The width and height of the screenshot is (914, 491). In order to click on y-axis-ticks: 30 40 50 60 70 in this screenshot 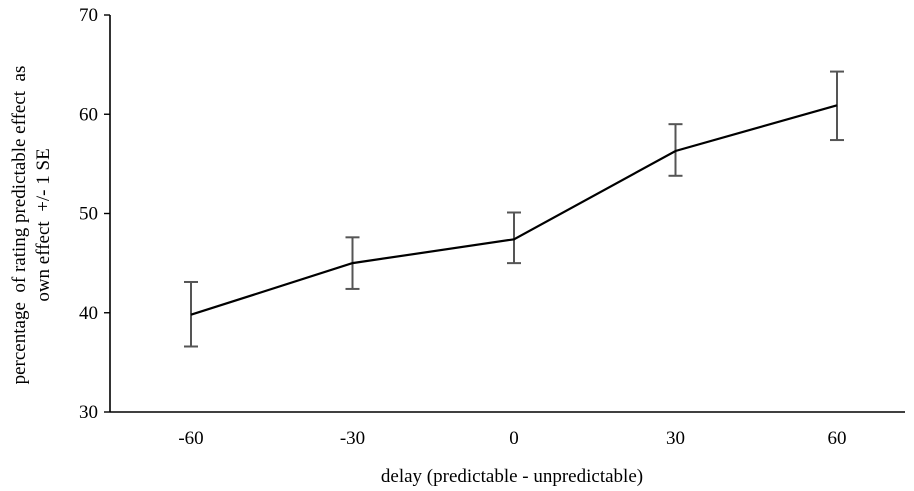, I will do `click(94, 214)`.